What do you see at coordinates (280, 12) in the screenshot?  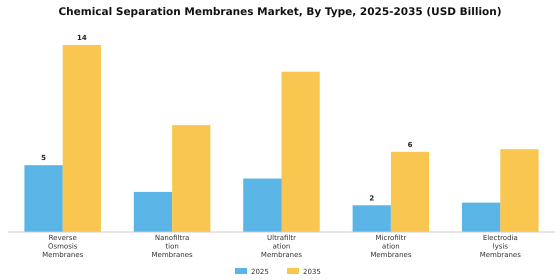 I see `chart-title: Chemical Separation Membranes Market, By Type, 2025-2035 (USD Billion)` at bounding box center [280, 12].